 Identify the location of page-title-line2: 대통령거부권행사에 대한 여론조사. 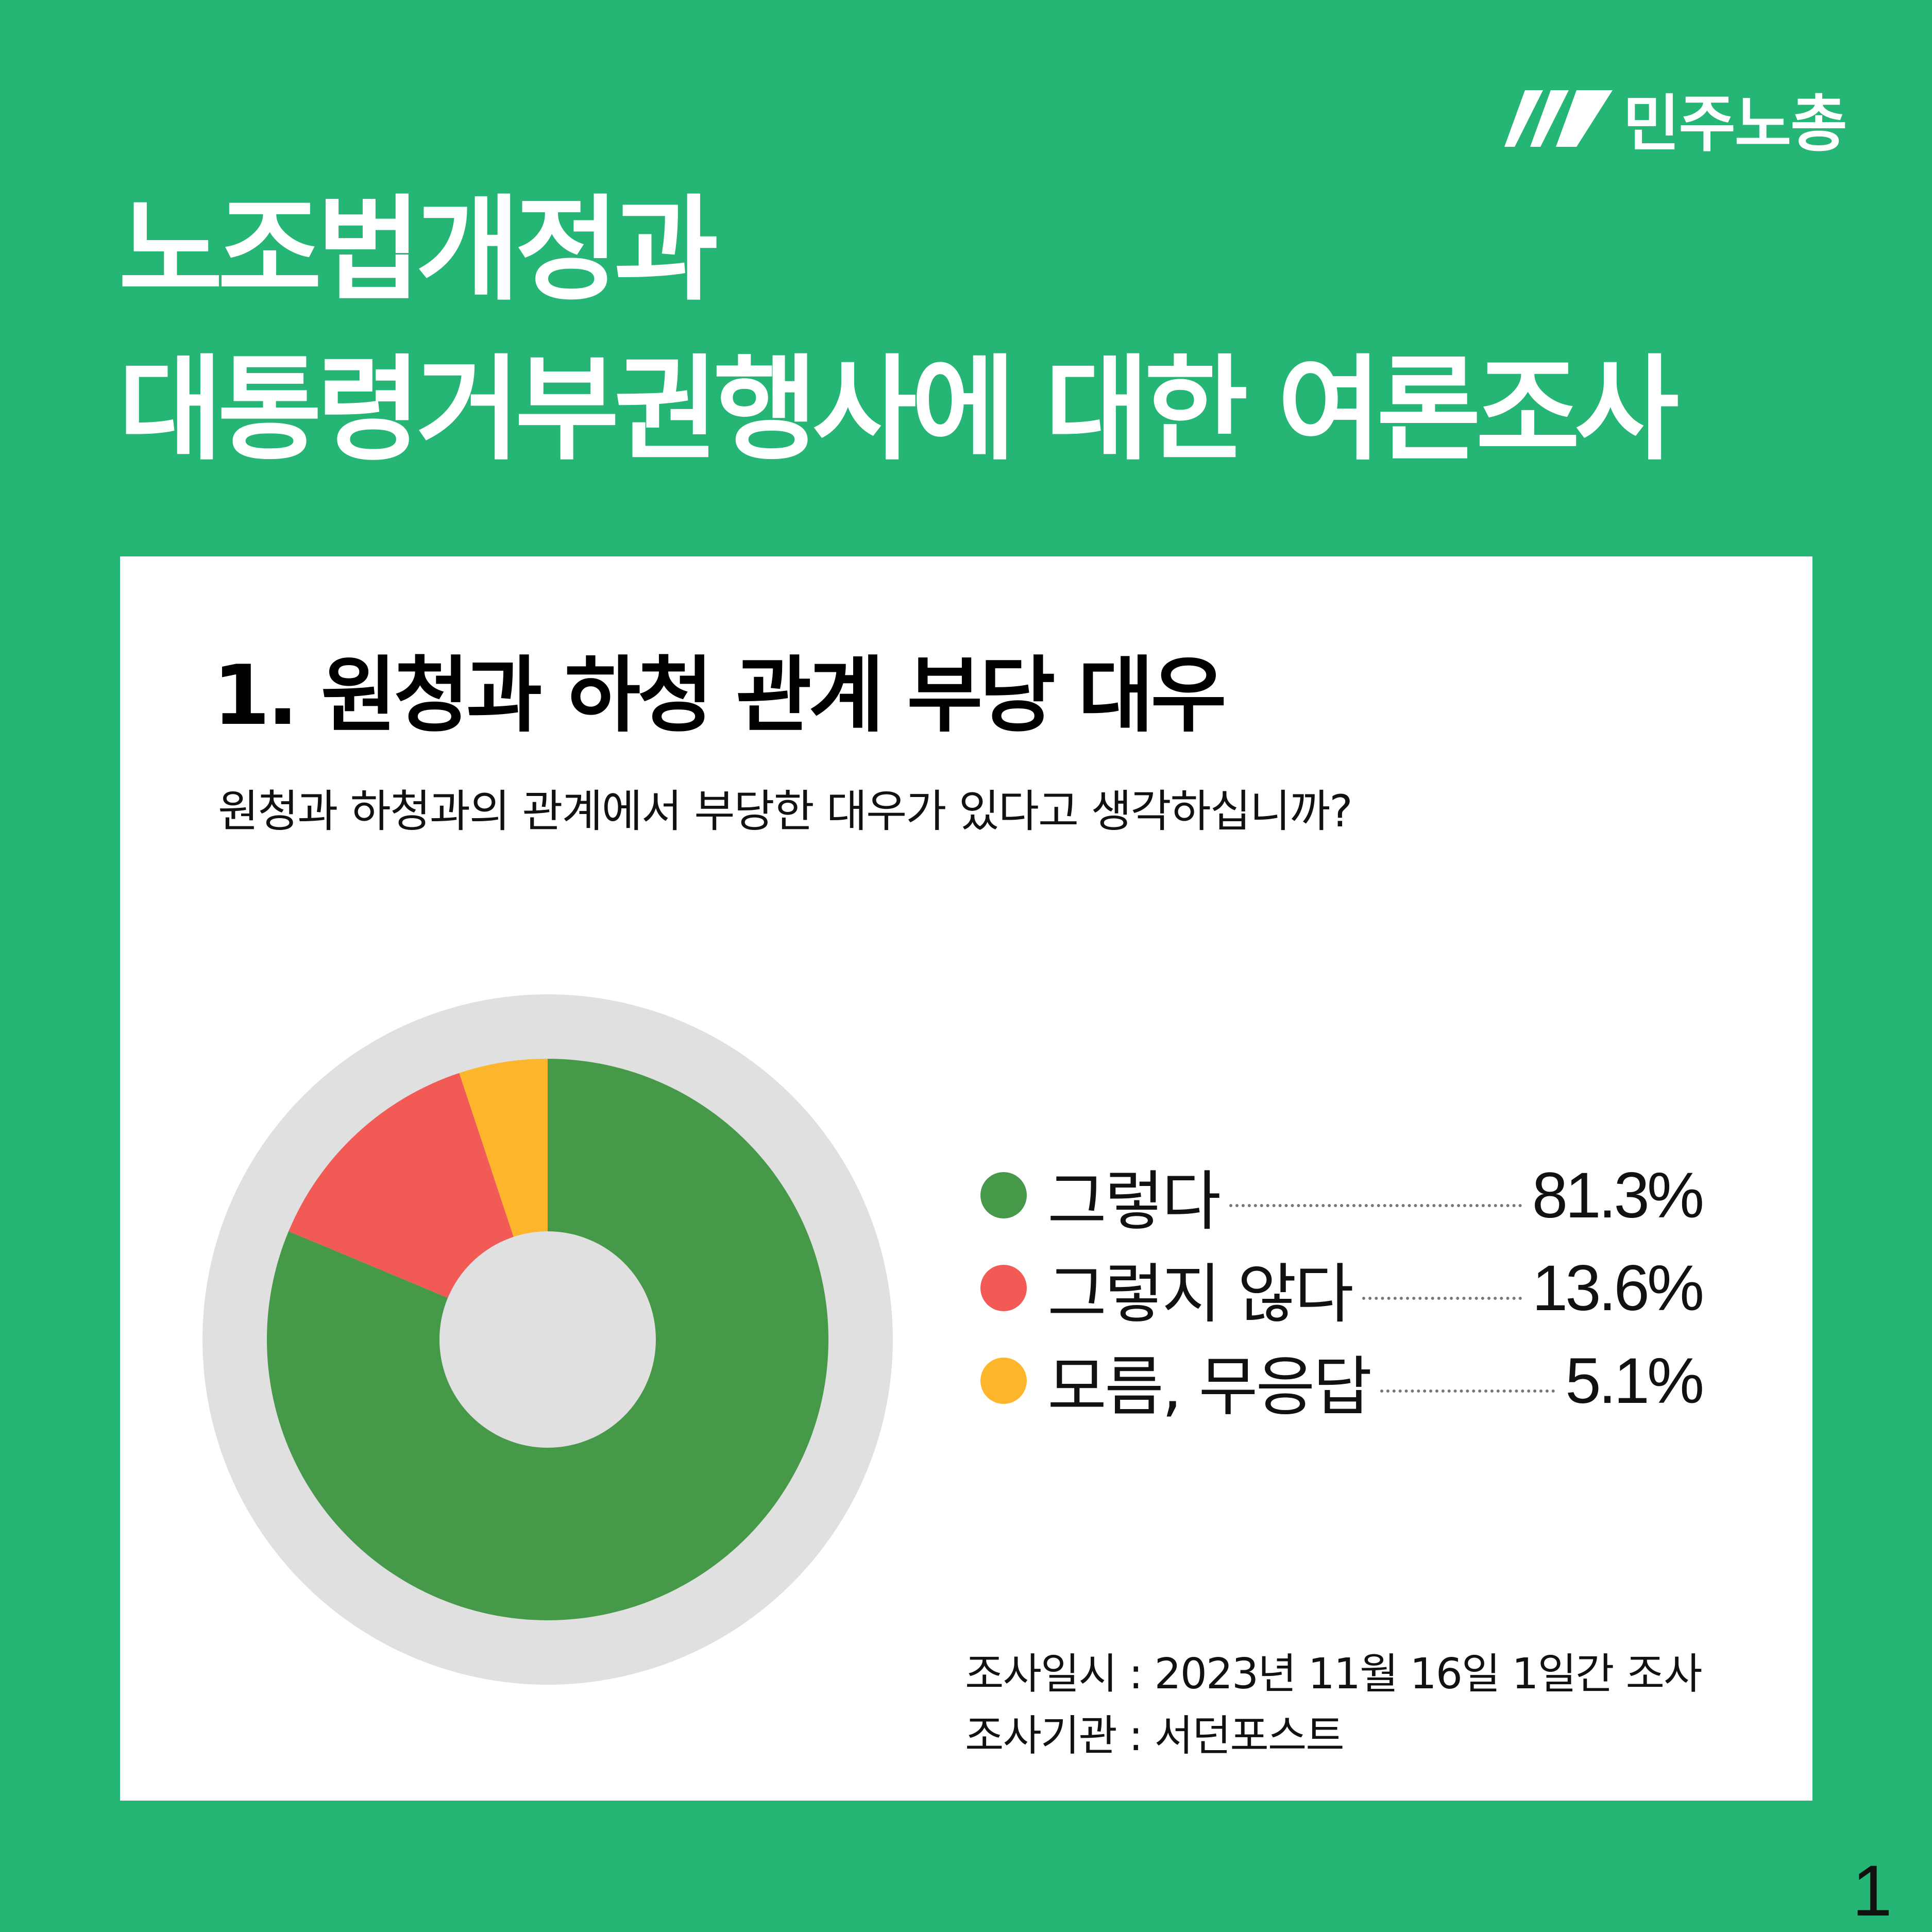
(898, 410).